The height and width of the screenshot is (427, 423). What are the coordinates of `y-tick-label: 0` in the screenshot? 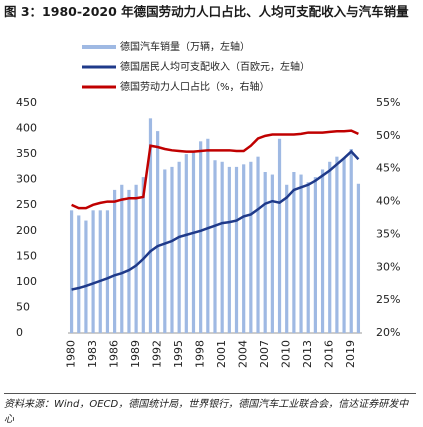 It's located at (19, 332).